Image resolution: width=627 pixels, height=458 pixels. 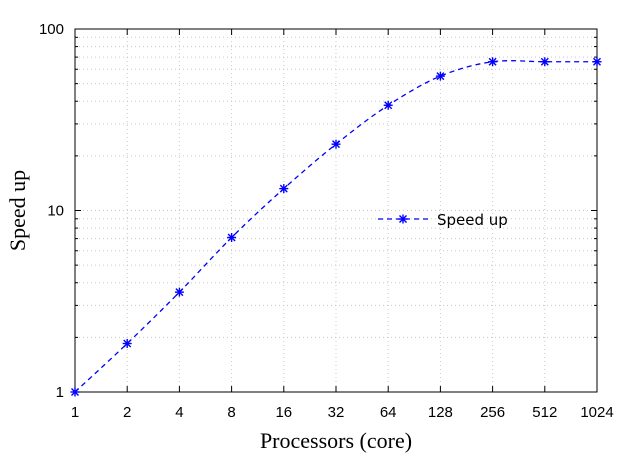 I want to click on x-tick-label: 16, so click(x=283, y=412).